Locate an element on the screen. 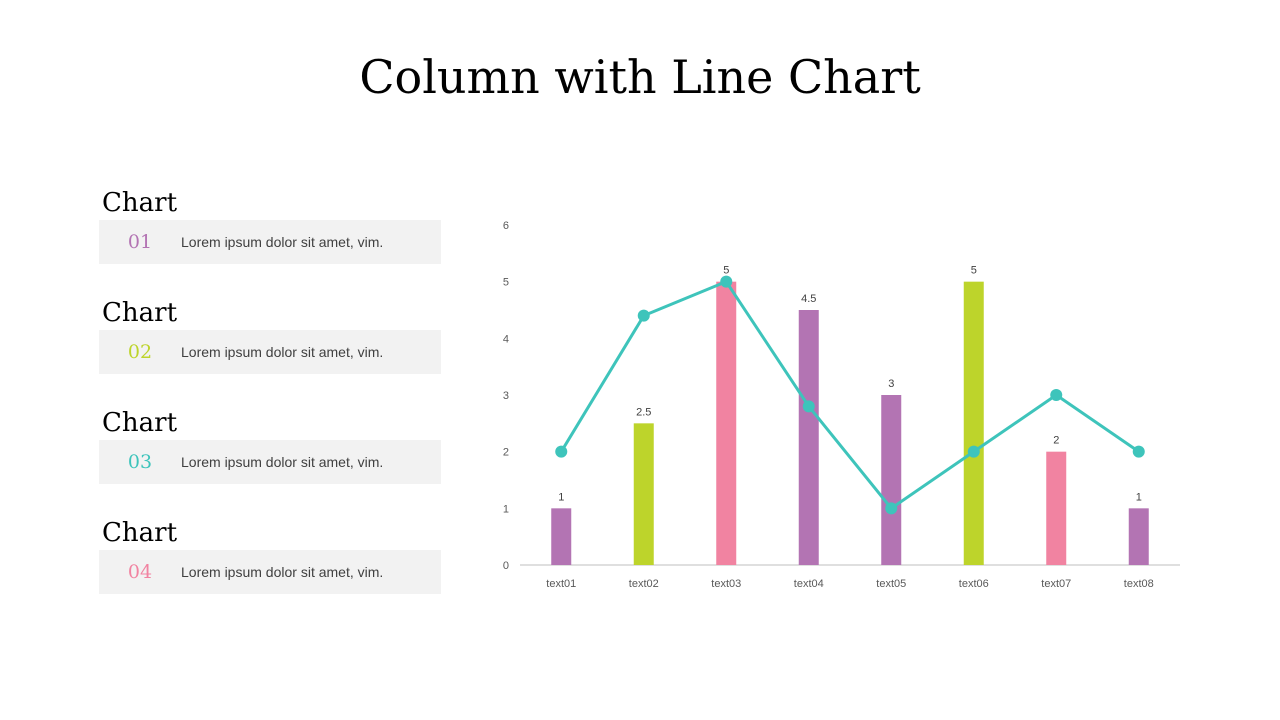 Image resolution: width=1280 pixels, height=720 pixels. line-series is located at coordinates (849, 395).